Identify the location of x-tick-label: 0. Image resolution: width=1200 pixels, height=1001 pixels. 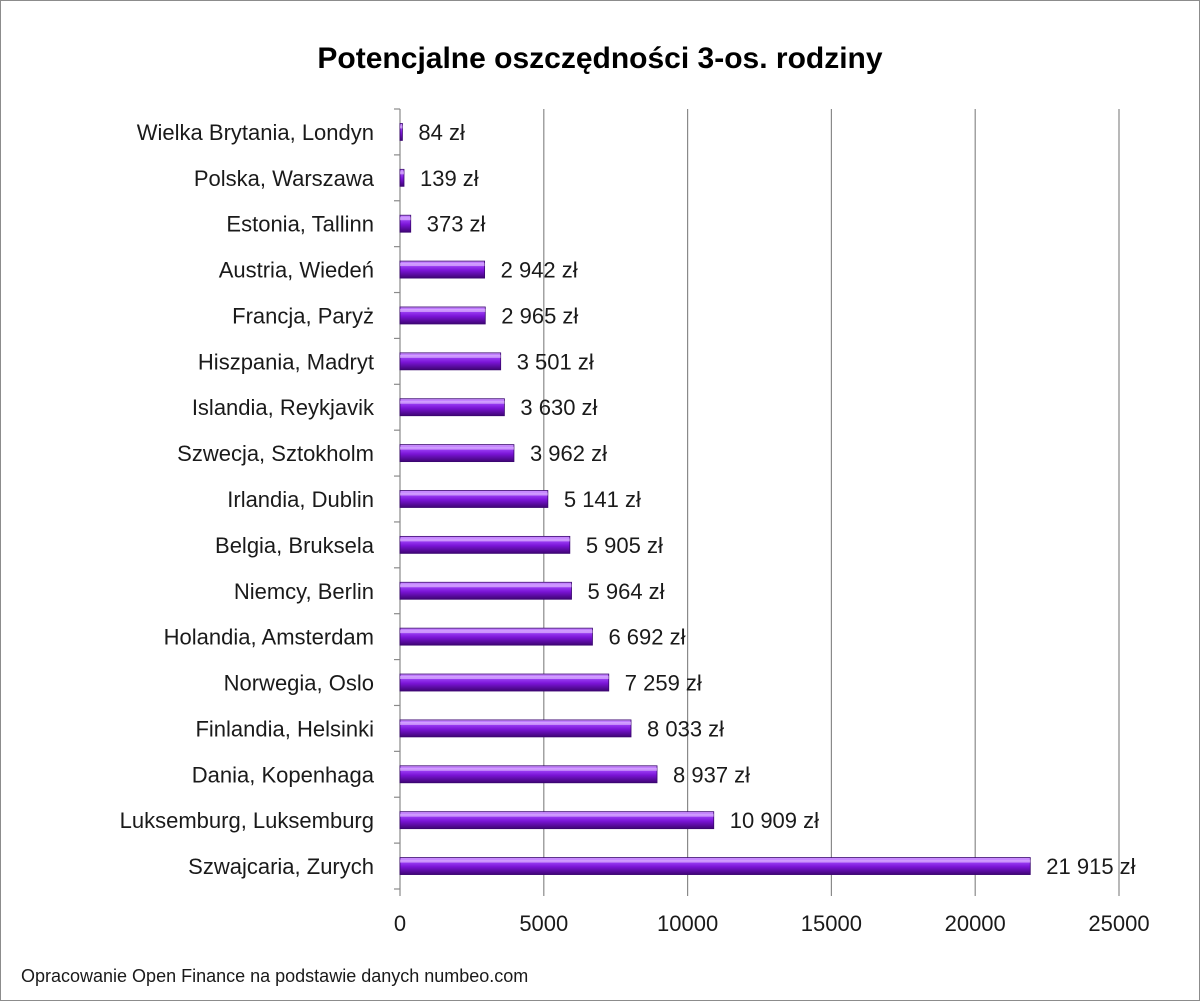
(400, 923).